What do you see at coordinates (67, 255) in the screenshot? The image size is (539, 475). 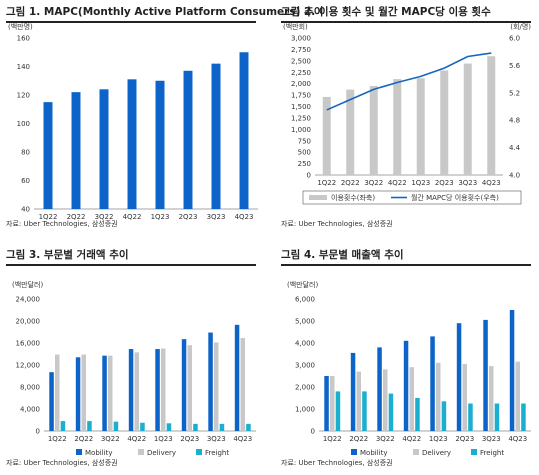 I see `chart-title: 그림 3. 부문별 거래액 추이` at bounding box center [67, 255].